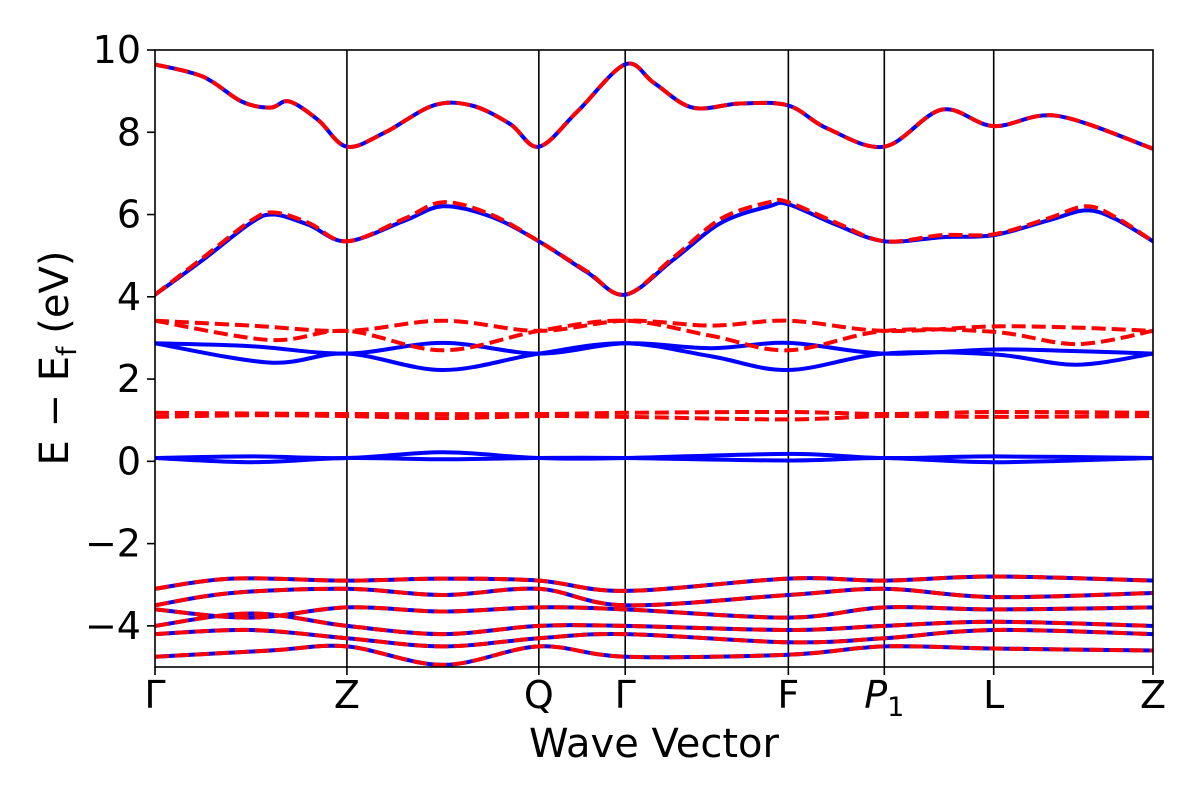 The width and height of the screenshot is (1200, 800). Describe the element at coordinates (993, 695) in the screenshot. I see `x-tick-label-6: L` at that location.